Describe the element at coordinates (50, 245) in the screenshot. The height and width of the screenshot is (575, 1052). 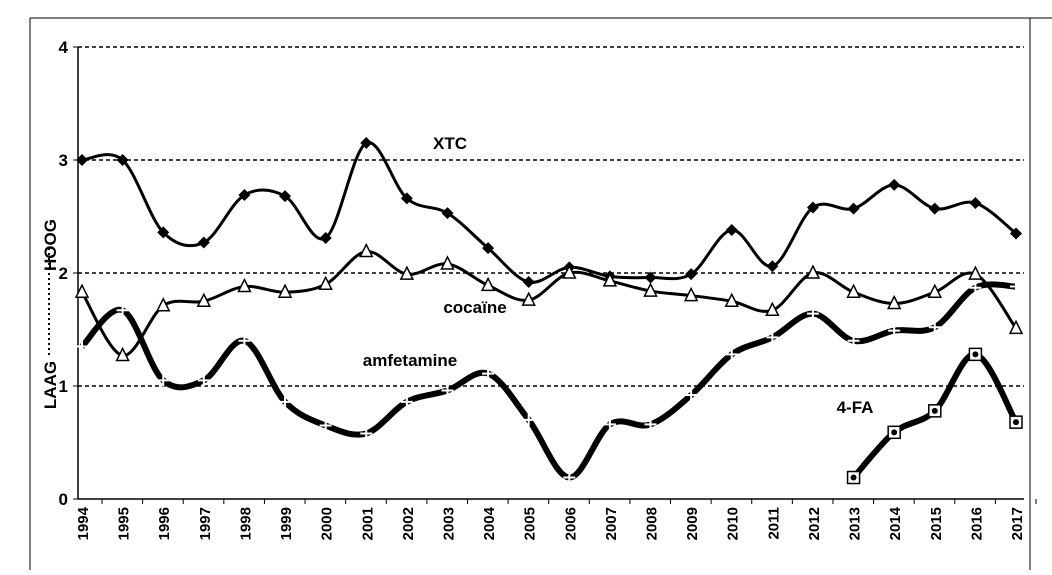
I see `y-label-high: HOOG` at that location.